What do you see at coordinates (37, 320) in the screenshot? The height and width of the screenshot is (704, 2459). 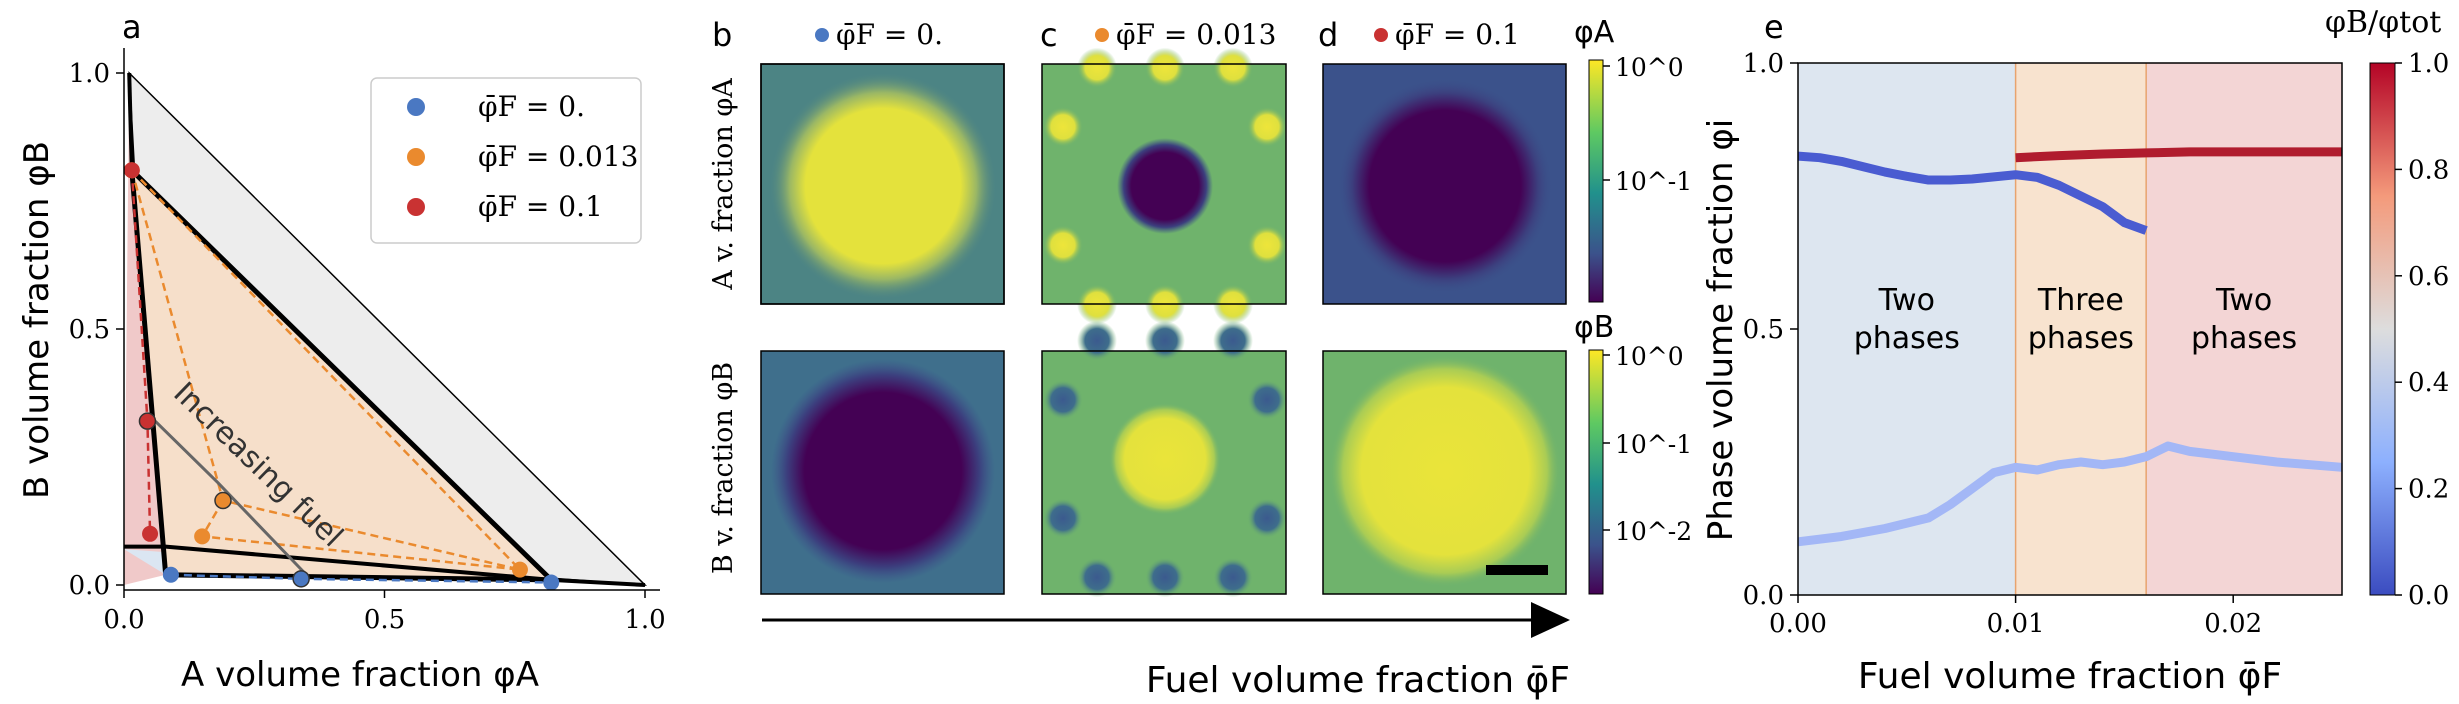 I see `a-ylabel: B volume fraction φB` at bounding box center [37, 320].